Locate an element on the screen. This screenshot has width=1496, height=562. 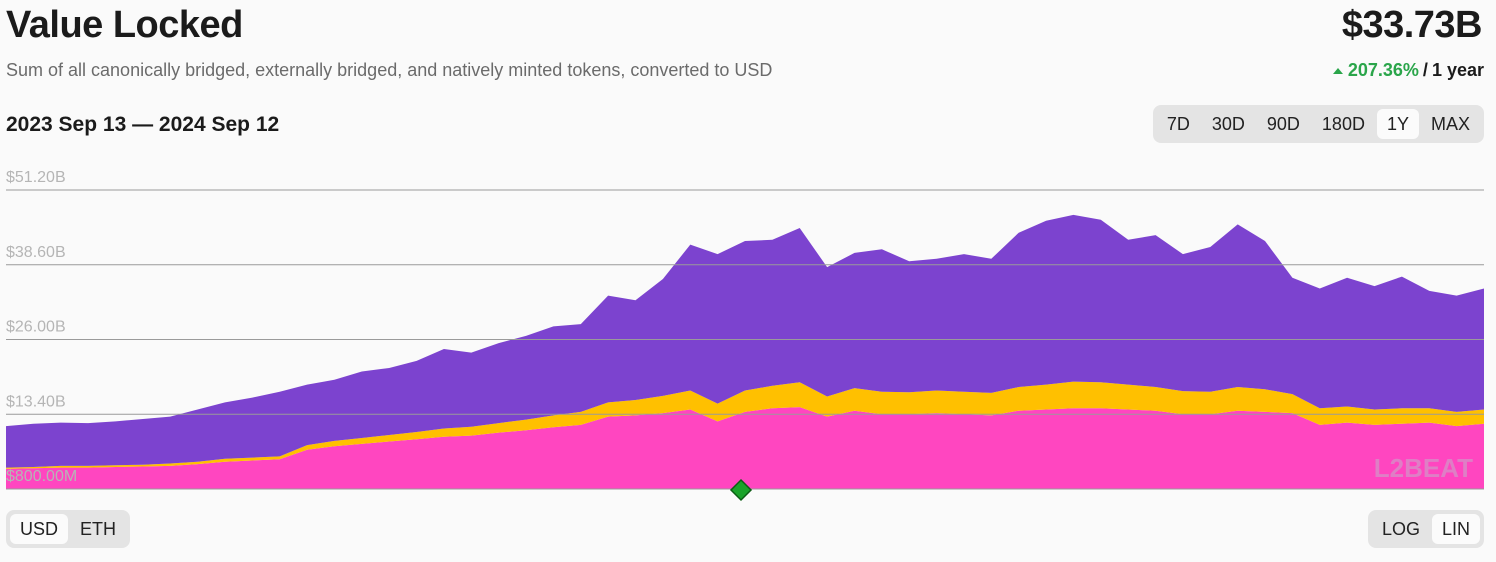
period-90d-button: 90D is located at coordinates (1283, 124).